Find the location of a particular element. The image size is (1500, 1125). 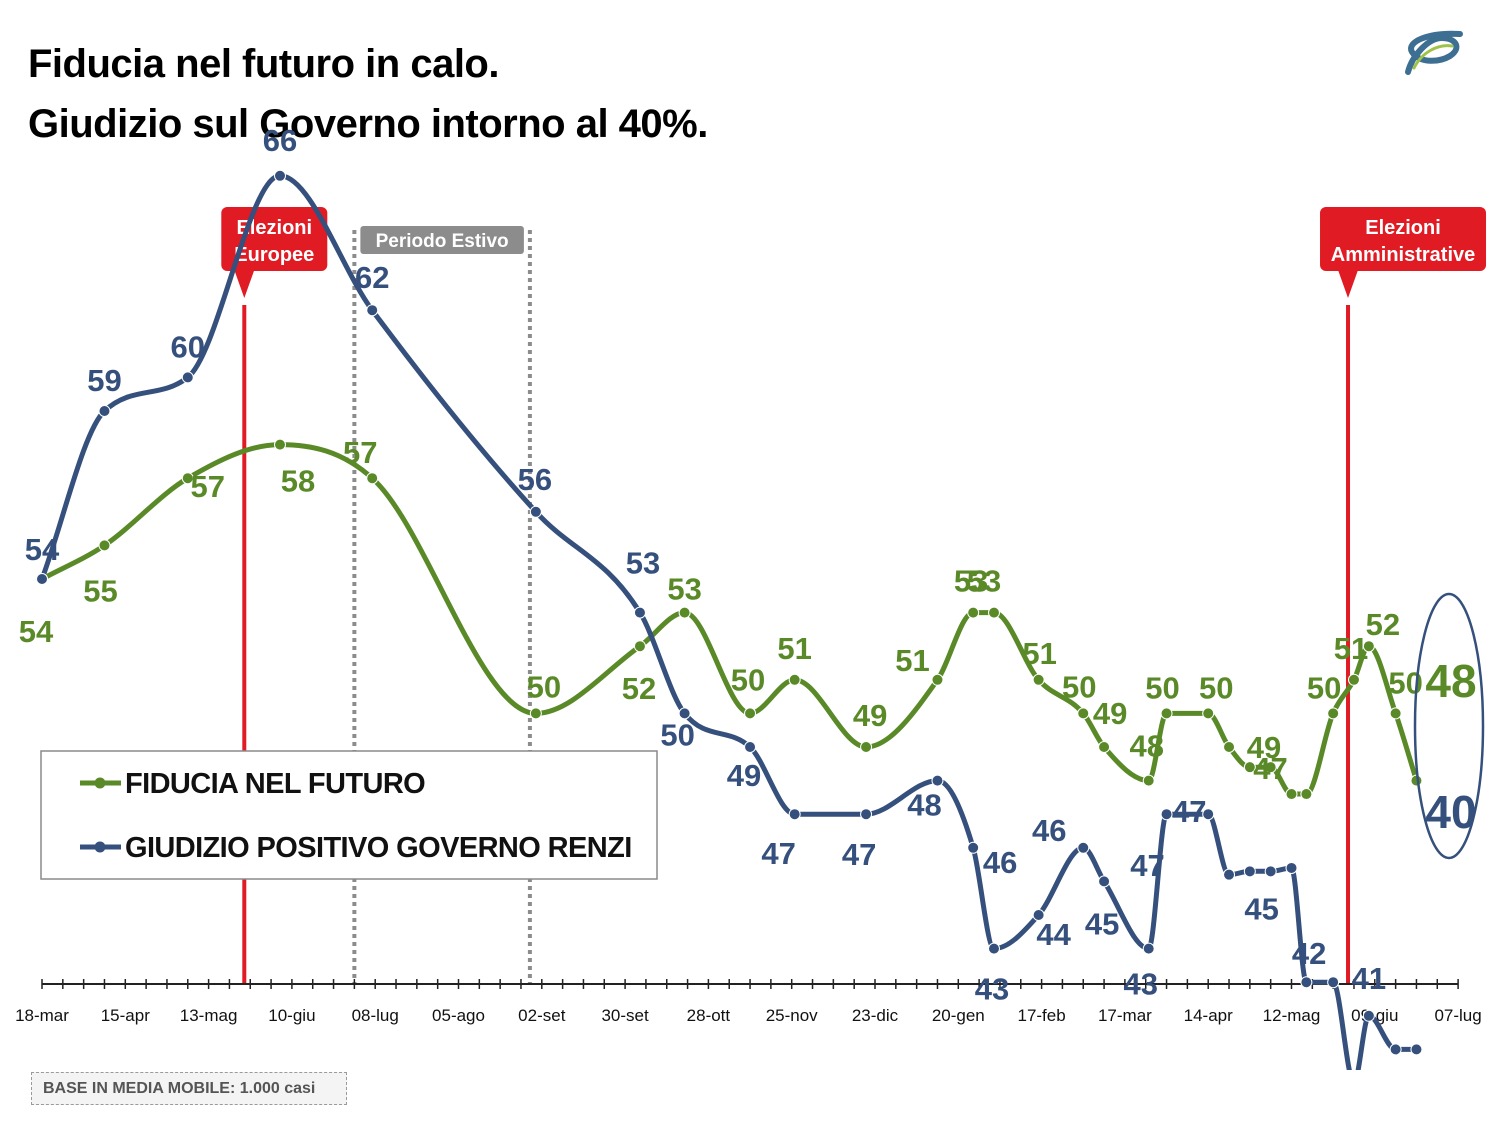

x-tick-label: 05-ago is located at coordinates (458, 1015).